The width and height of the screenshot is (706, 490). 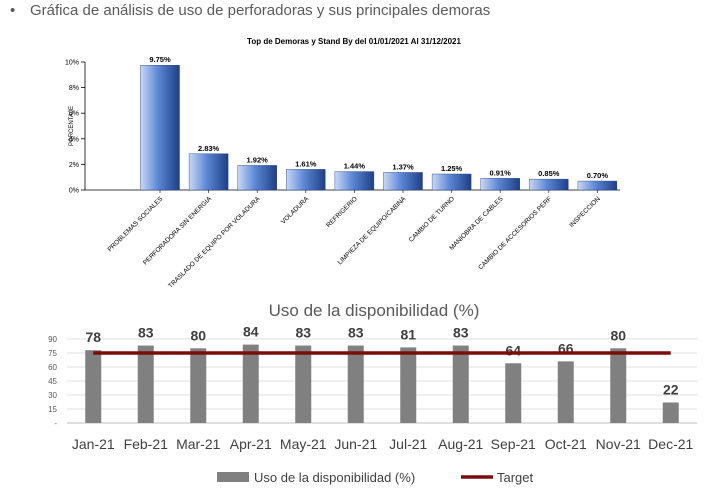 I want to click on chart2-category-label: Sep-21, so click(x=513, y=444).